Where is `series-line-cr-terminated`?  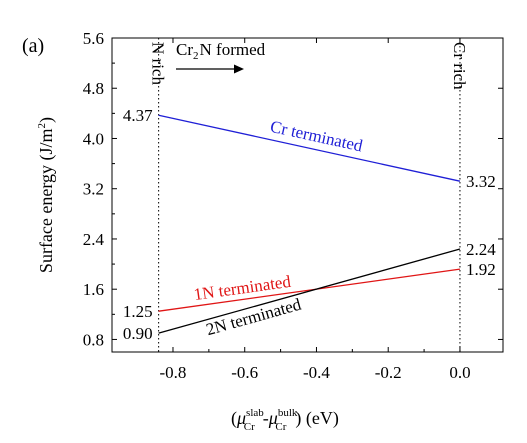 series-line-cr-terminated is located at coordinates (309, 148).